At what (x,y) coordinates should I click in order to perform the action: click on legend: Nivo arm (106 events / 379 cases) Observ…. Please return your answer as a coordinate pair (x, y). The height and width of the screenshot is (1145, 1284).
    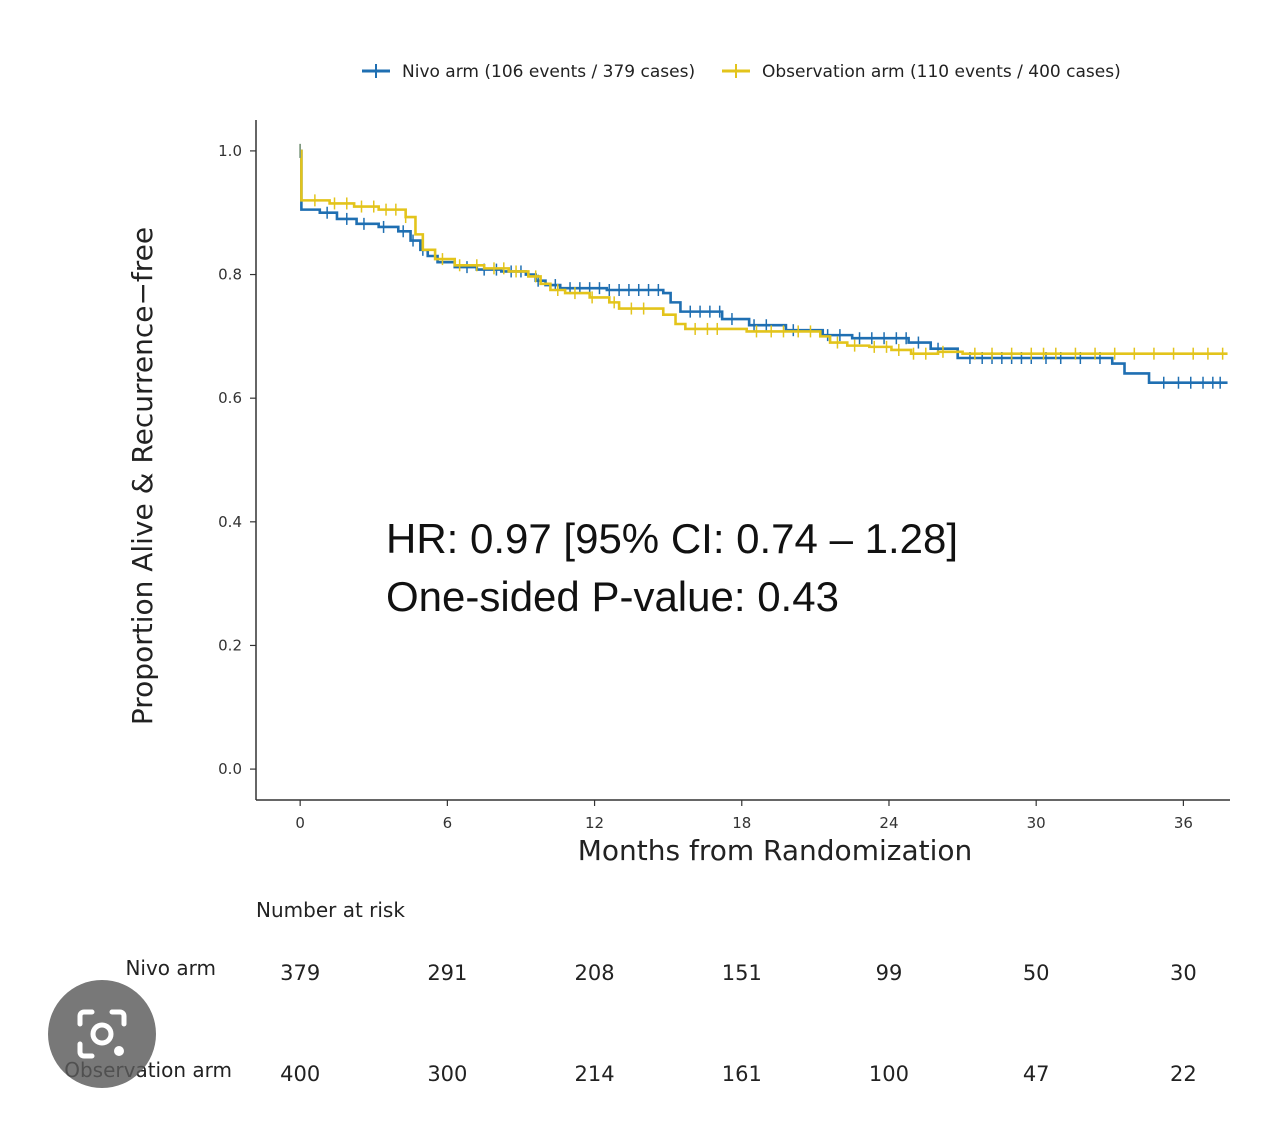
    Looking at the image, I should click on (741, 72).